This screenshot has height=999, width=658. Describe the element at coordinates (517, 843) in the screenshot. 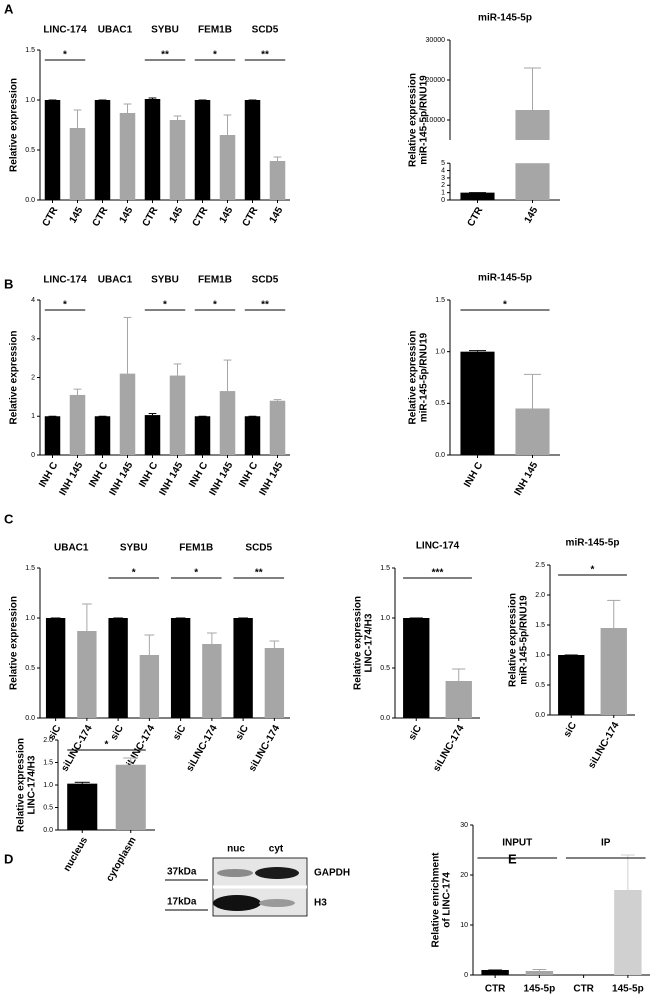

I see `group-label: INPUT` at that location.